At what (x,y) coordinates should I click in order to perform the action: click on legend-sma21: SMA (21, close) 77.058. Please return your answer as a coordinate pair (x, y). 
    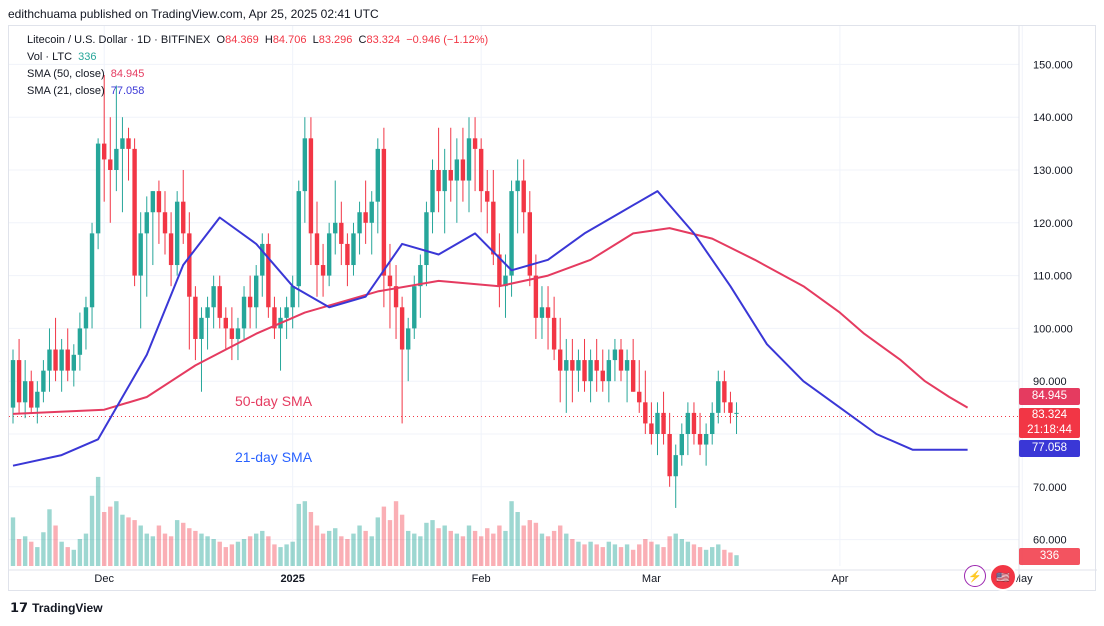
    Looking at the image, I should click on (86, 91).